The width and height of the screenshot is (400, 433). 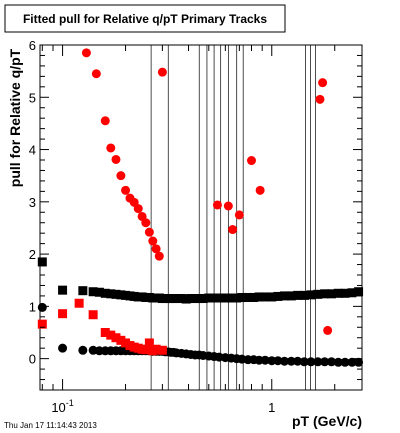 I want to click on y-tick-label: 0, so click(x=32, y=359).